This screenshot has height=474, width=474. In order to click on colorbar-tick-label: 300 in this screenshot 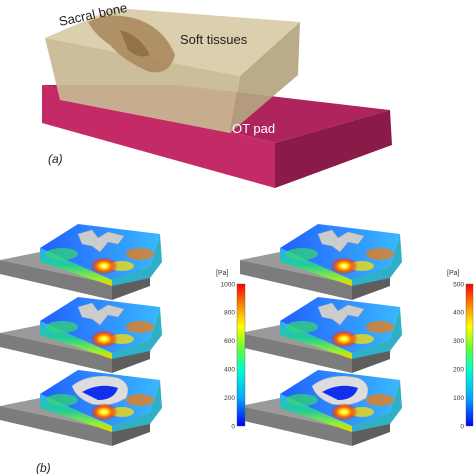, I will do `click(458, 341)`.